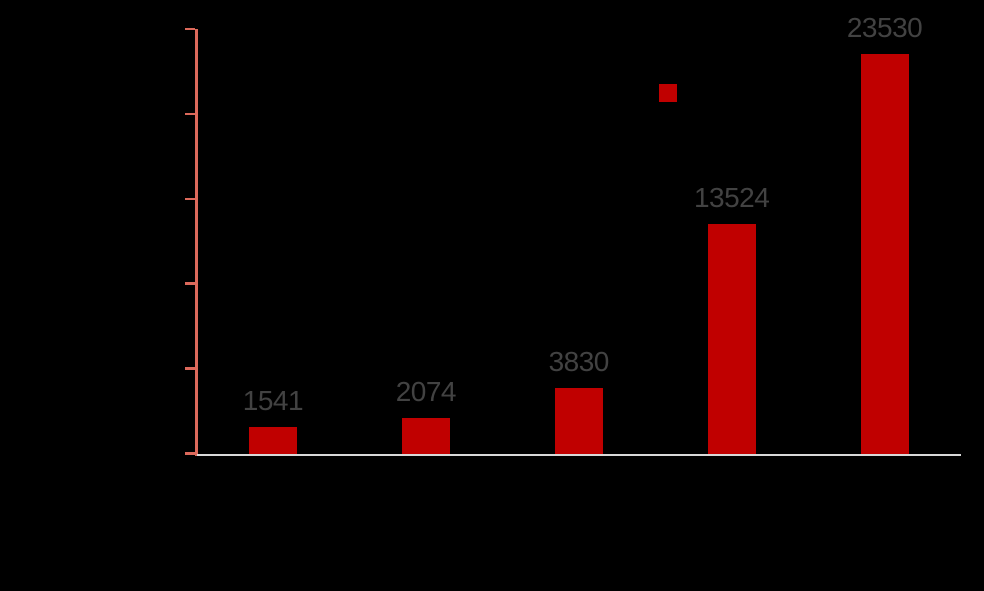 This screenshot has width=984, height=591. I want to click on bar-value-label: 13524, so click(731, 197).